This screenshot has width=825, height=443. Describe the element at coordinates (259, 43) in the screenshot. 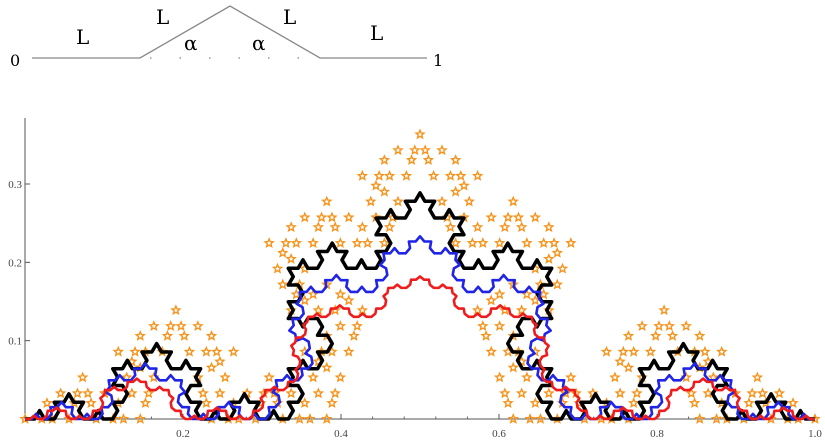

I see `angle-label-right: α` at that location.